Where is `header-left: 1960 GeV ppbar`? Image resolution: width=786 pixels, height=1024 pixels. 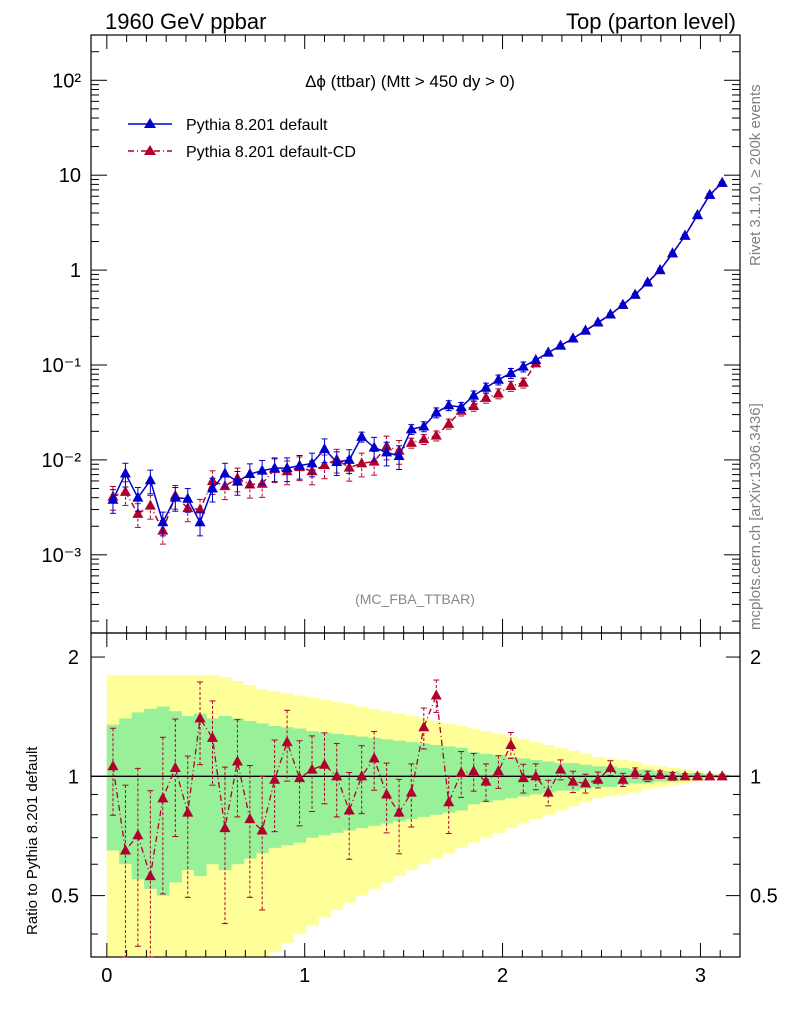 header-left: 1960 GeV ppbar is located at coordinates (185, 21).